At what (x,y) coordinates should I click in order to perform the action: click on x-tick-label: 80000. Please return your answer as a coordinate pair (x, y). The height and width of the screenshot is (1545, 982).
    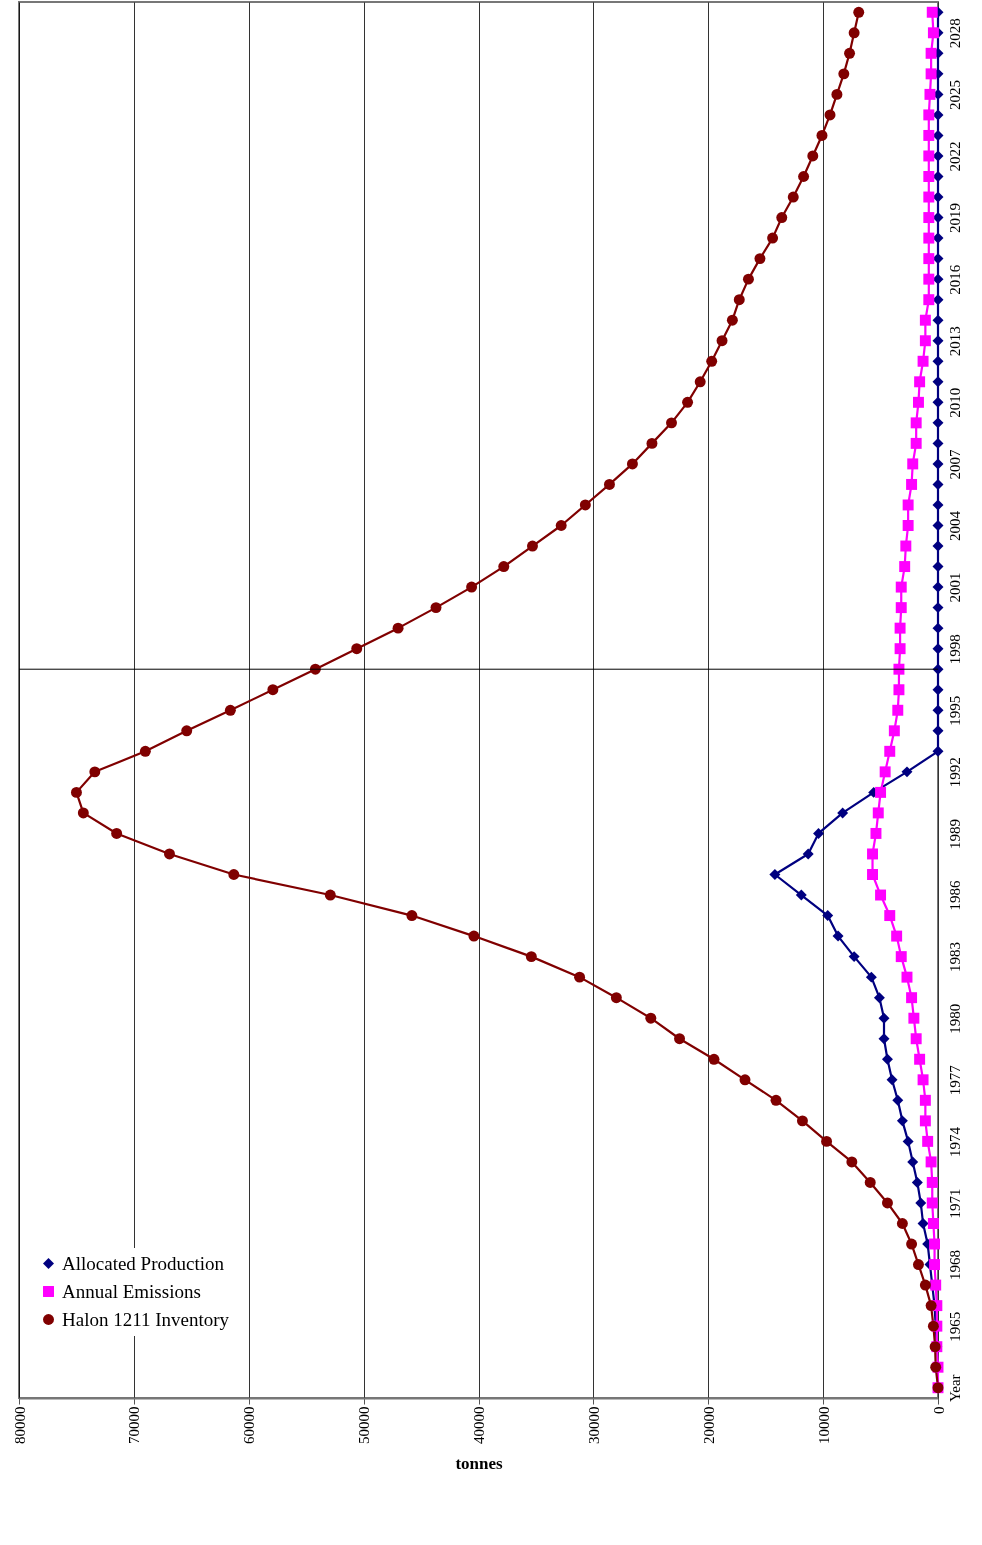
    Looking at the image, I should click on (19, 1425).